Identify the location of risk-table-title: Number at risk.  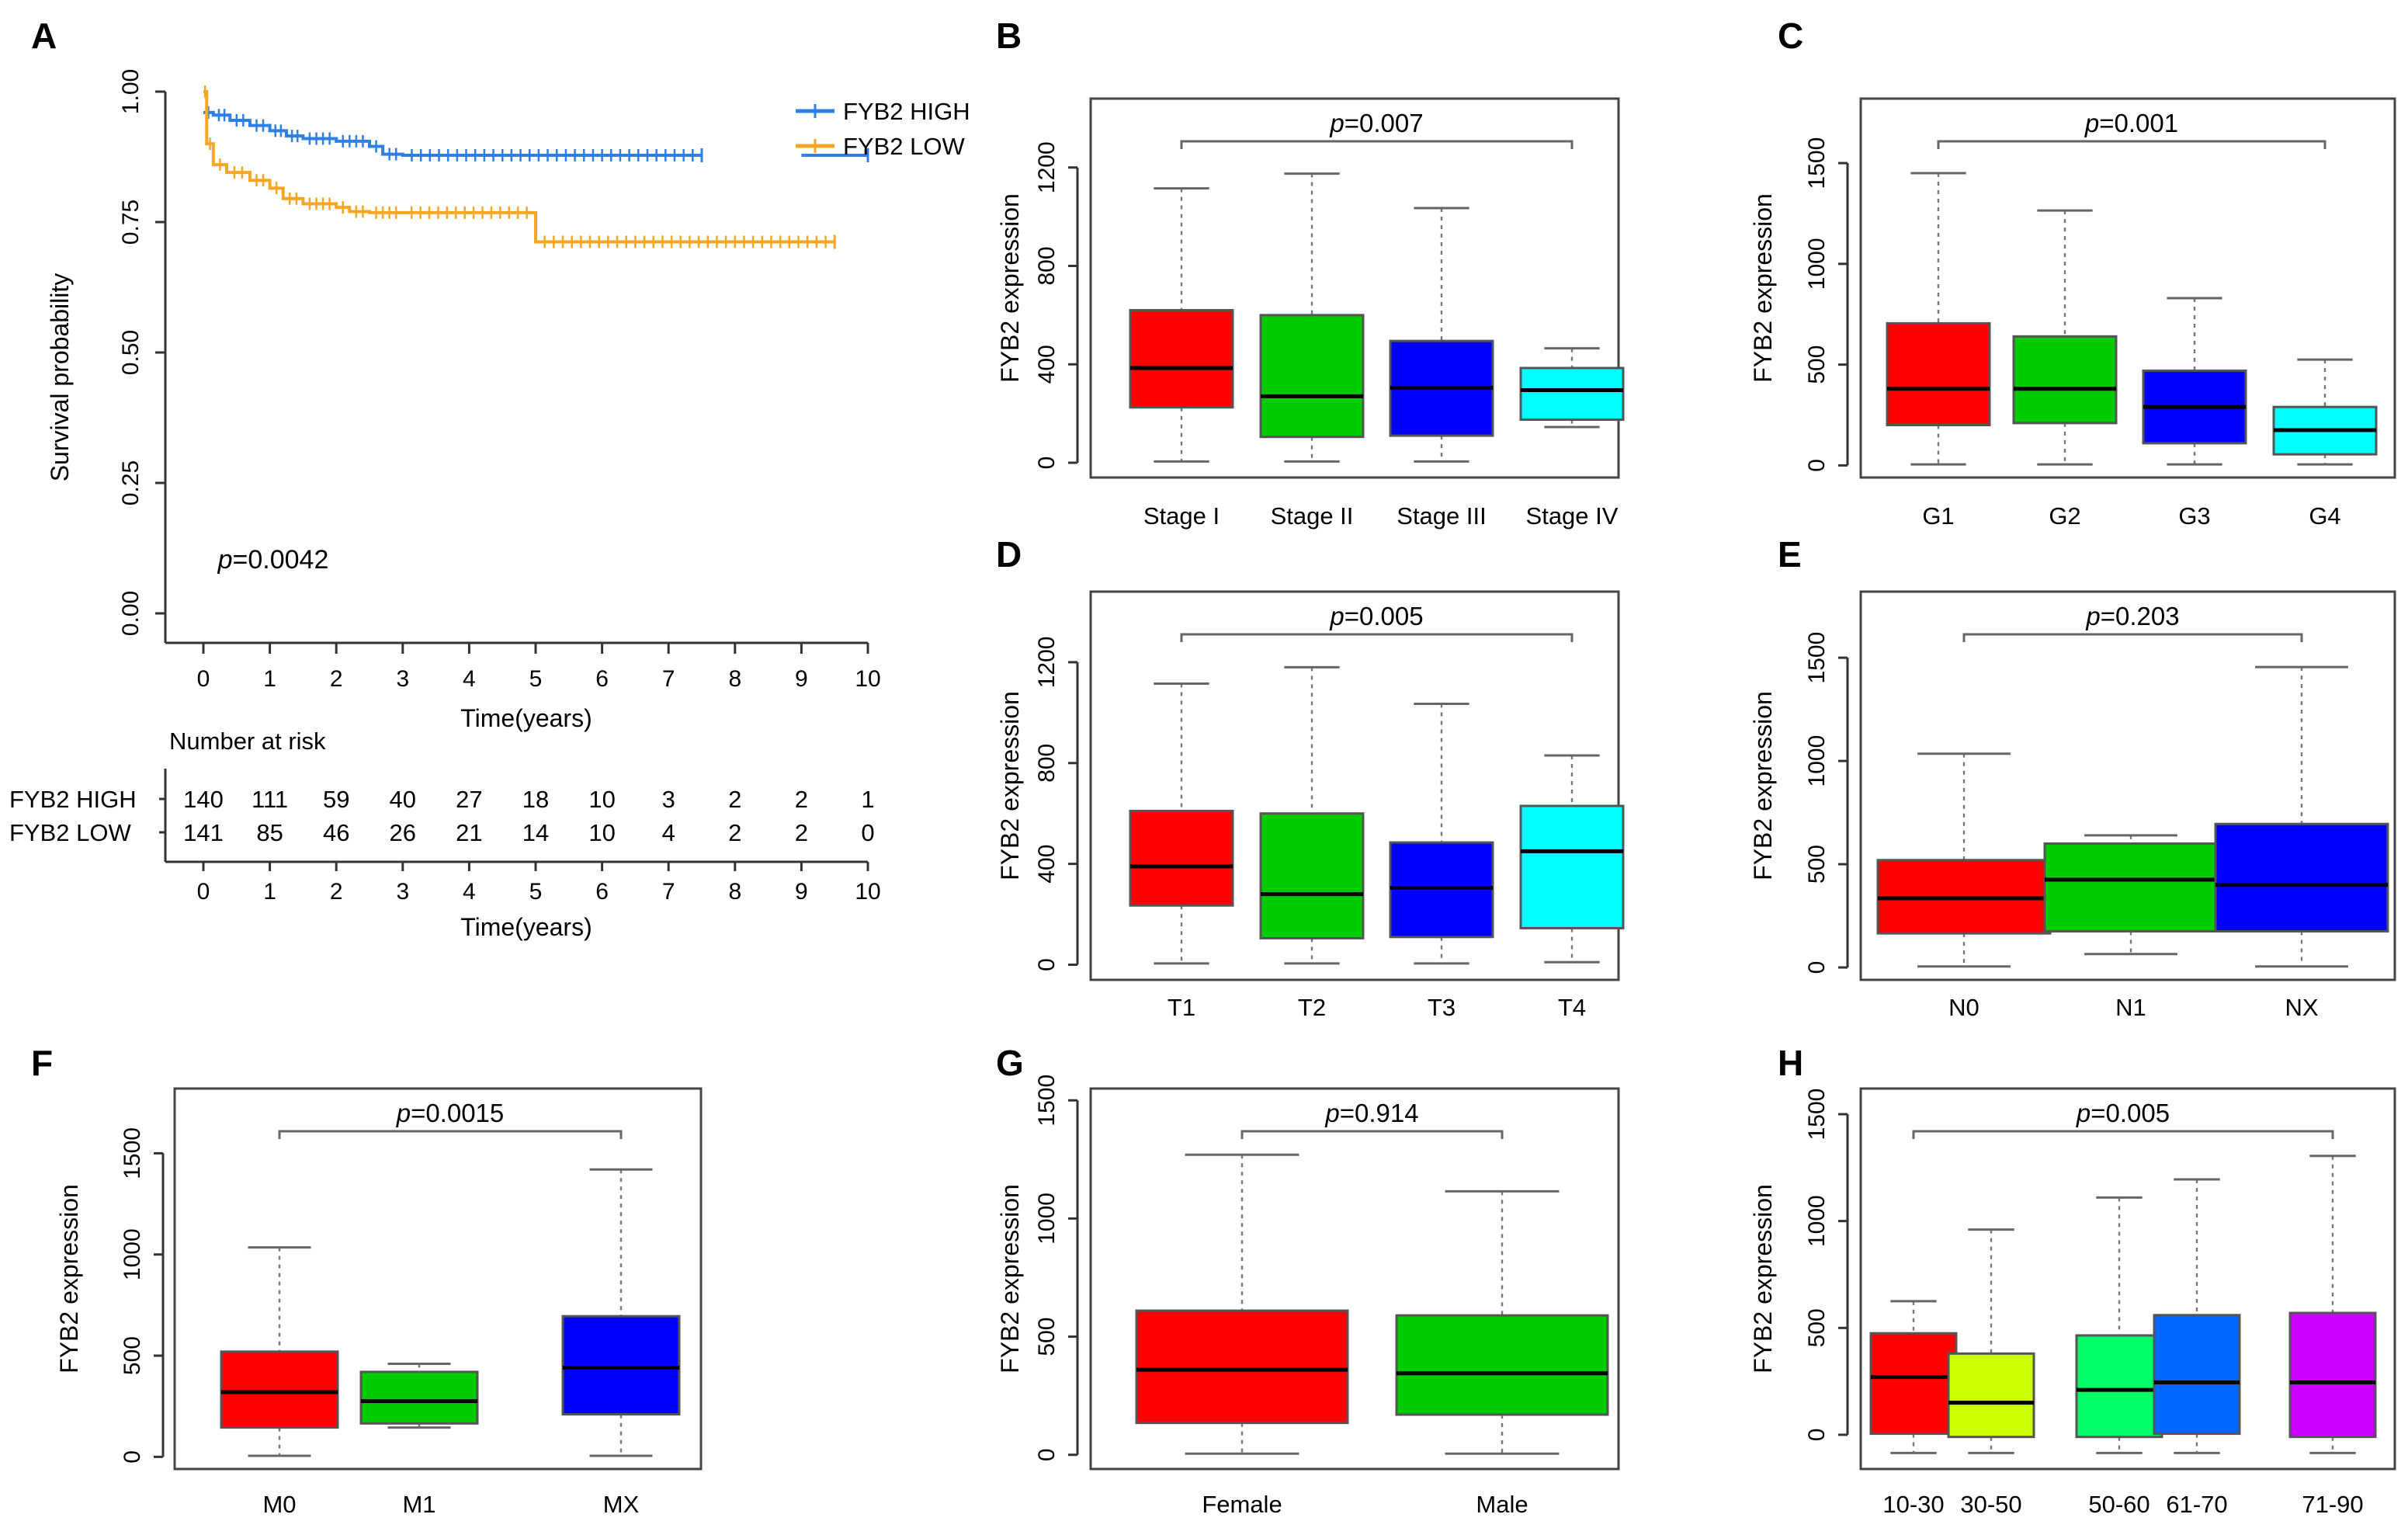
(248, 741).